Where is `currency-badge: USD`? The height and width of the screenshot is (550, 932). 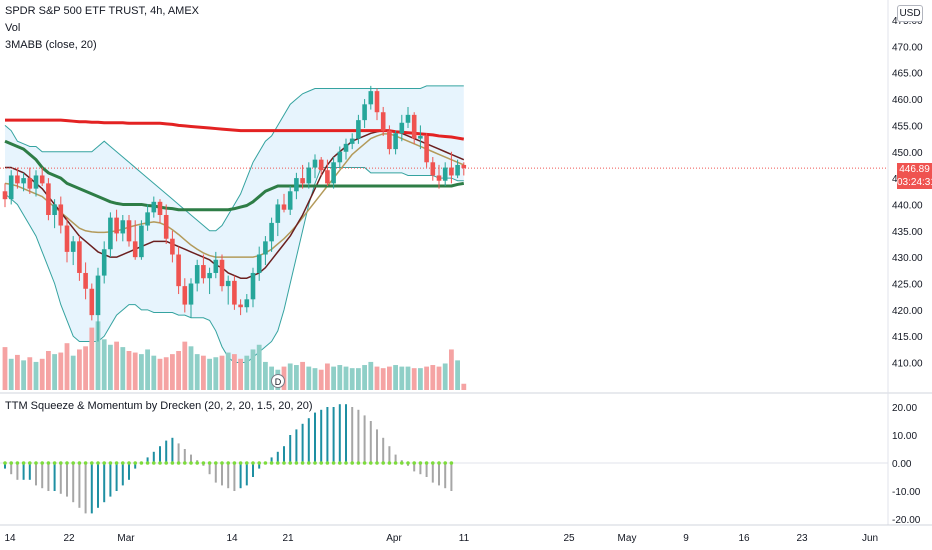 currency-badge: USD is located at coordinates (910, 13).